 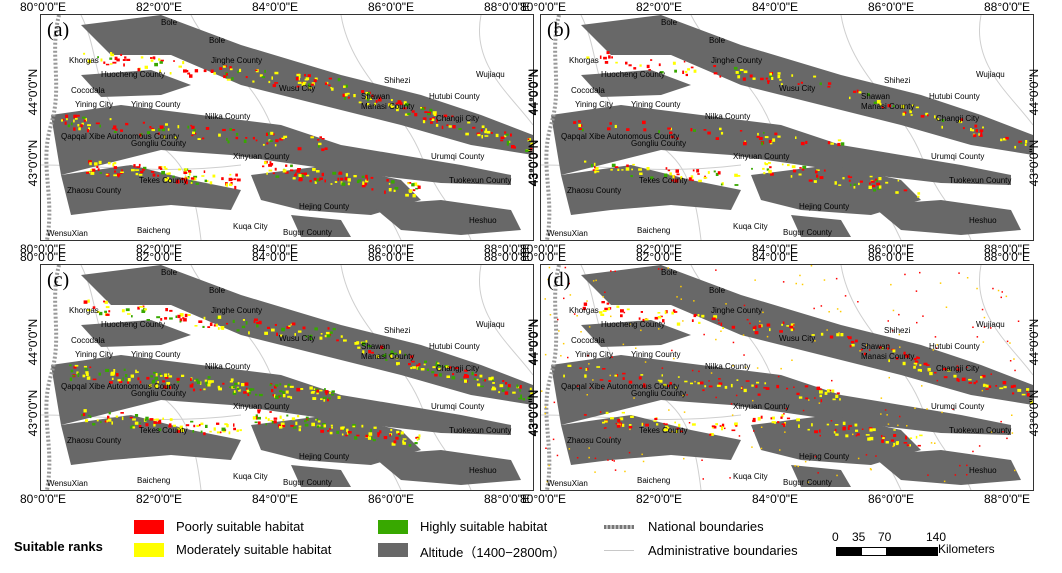 I want to click on x-tick-top: 86°0'0"E, so click(x=391, y=257).